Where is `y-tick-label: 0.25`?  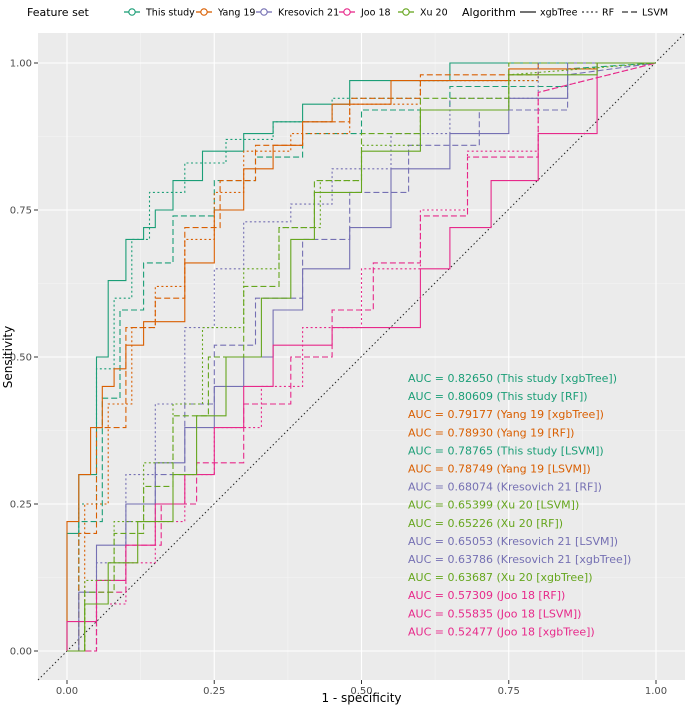
y-tick-label: 0.25 is located at coordinates (21, 505).